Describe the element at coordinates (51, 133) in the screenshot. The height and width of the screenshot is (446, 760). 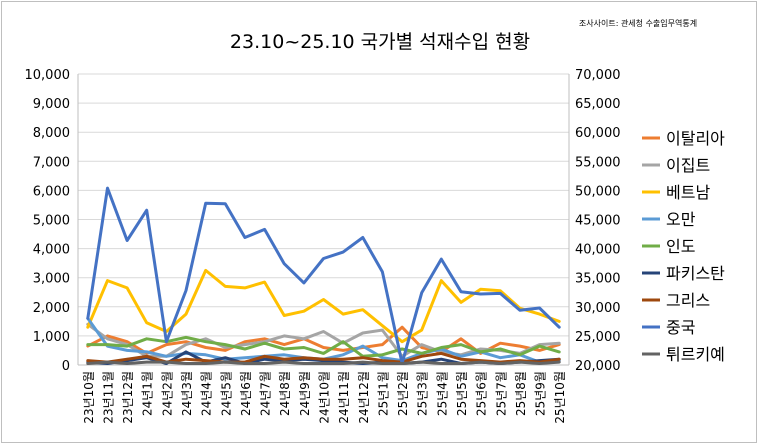
I see `y-left-tick-label: 8,000` at that location.